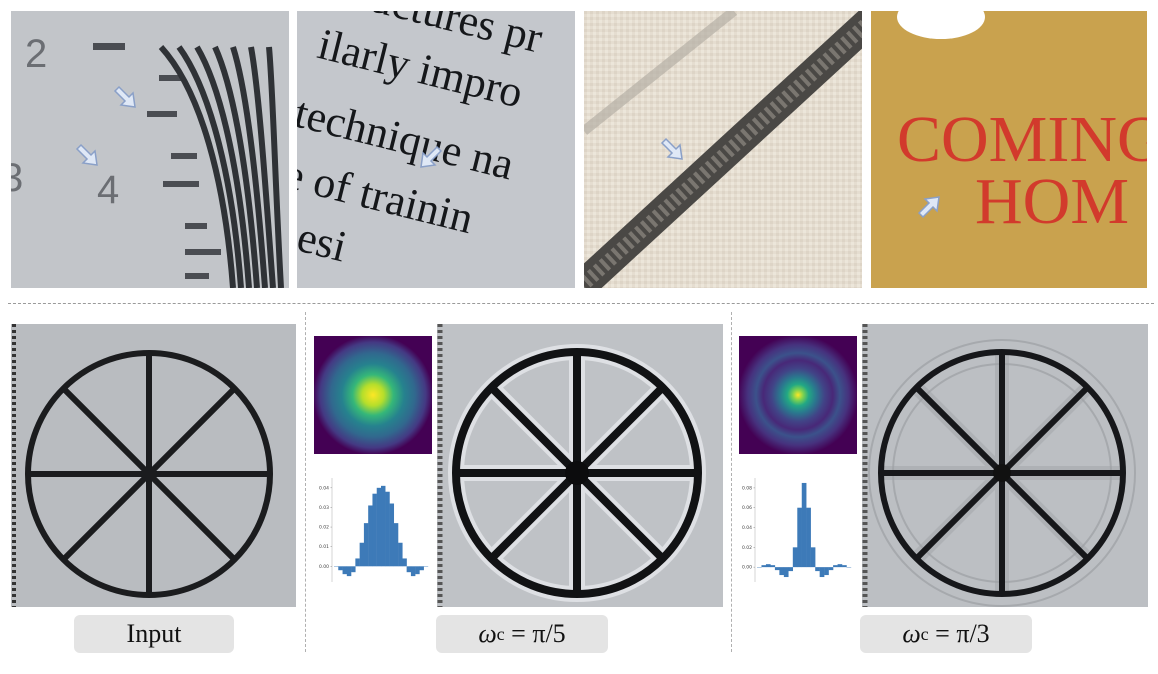  I want to click on diagonal-line-crop, so click(723, 149).